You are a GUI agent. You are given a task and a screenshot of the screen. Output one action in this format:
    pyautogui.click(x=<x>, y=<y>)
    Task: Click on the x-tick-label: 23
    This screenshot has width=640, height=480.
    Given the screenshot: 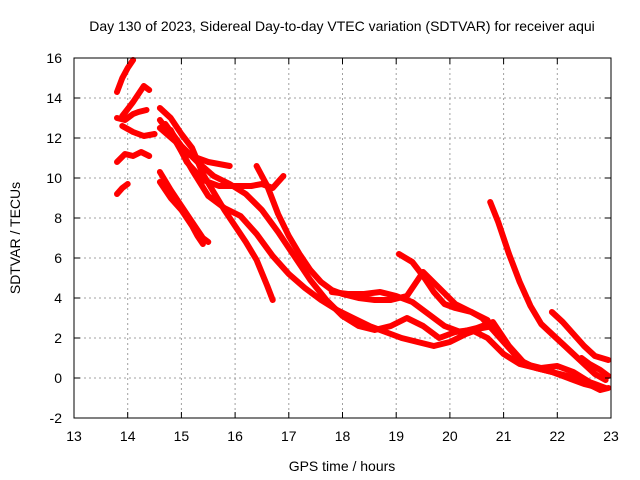 What is the action you would take?
    pyautogui.click(x=611, y=436)
    